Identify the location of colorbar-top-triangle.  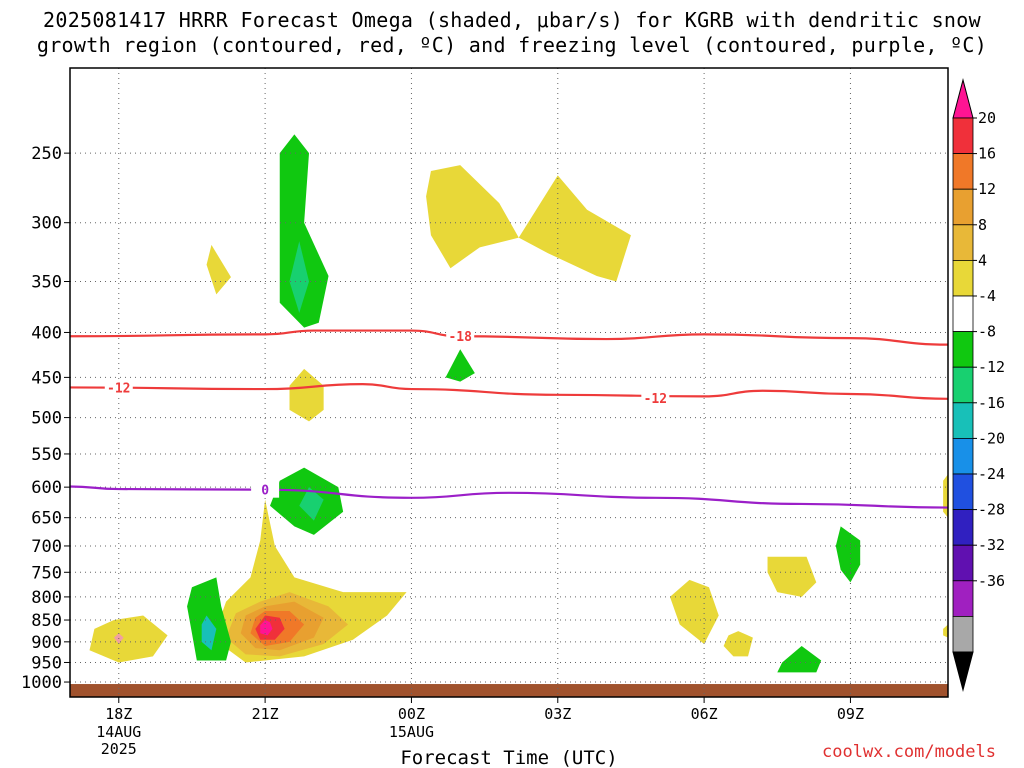
(963, 98).